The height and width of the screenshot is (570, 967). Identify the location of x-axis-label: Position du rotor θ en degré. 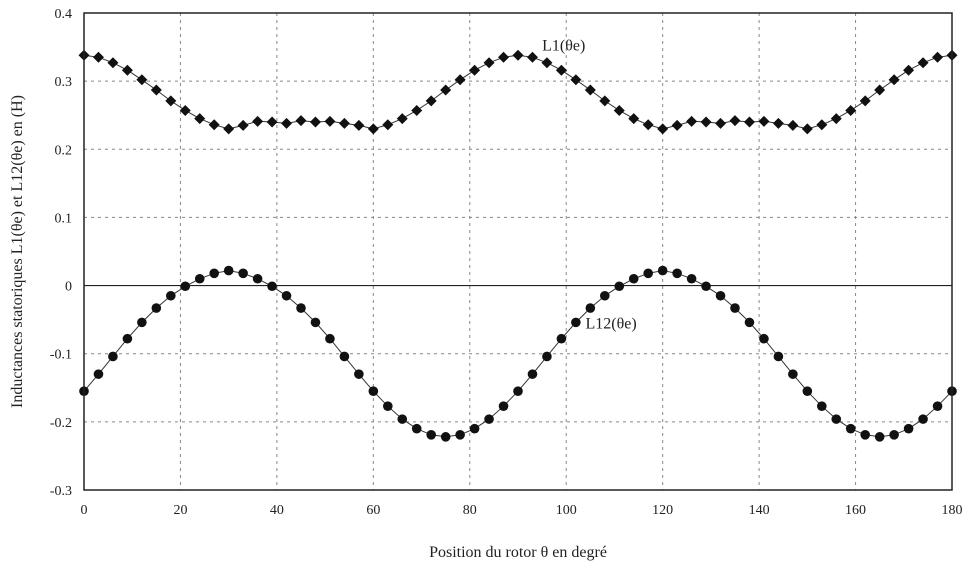
(518, 552).